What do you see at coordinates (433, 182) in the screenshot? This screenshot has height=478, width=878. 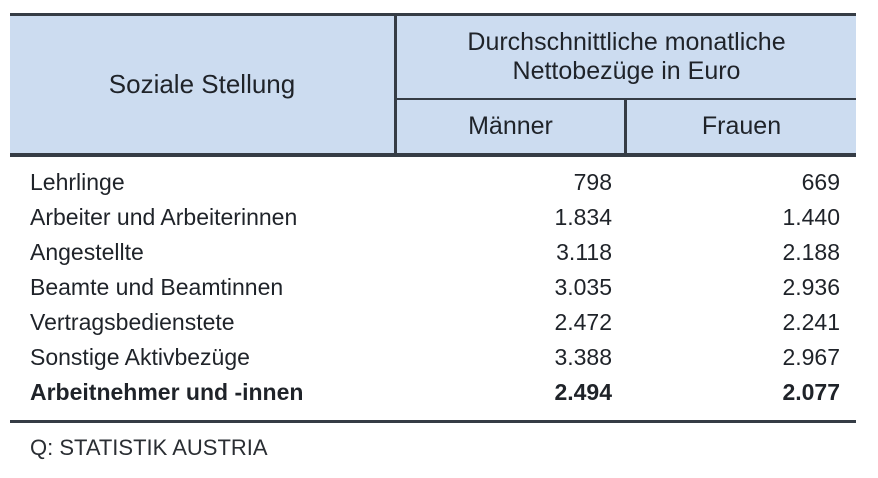 I see `table-row-lehrlinge: Lehrlinge 798 669` at bounding box center [433, 182].